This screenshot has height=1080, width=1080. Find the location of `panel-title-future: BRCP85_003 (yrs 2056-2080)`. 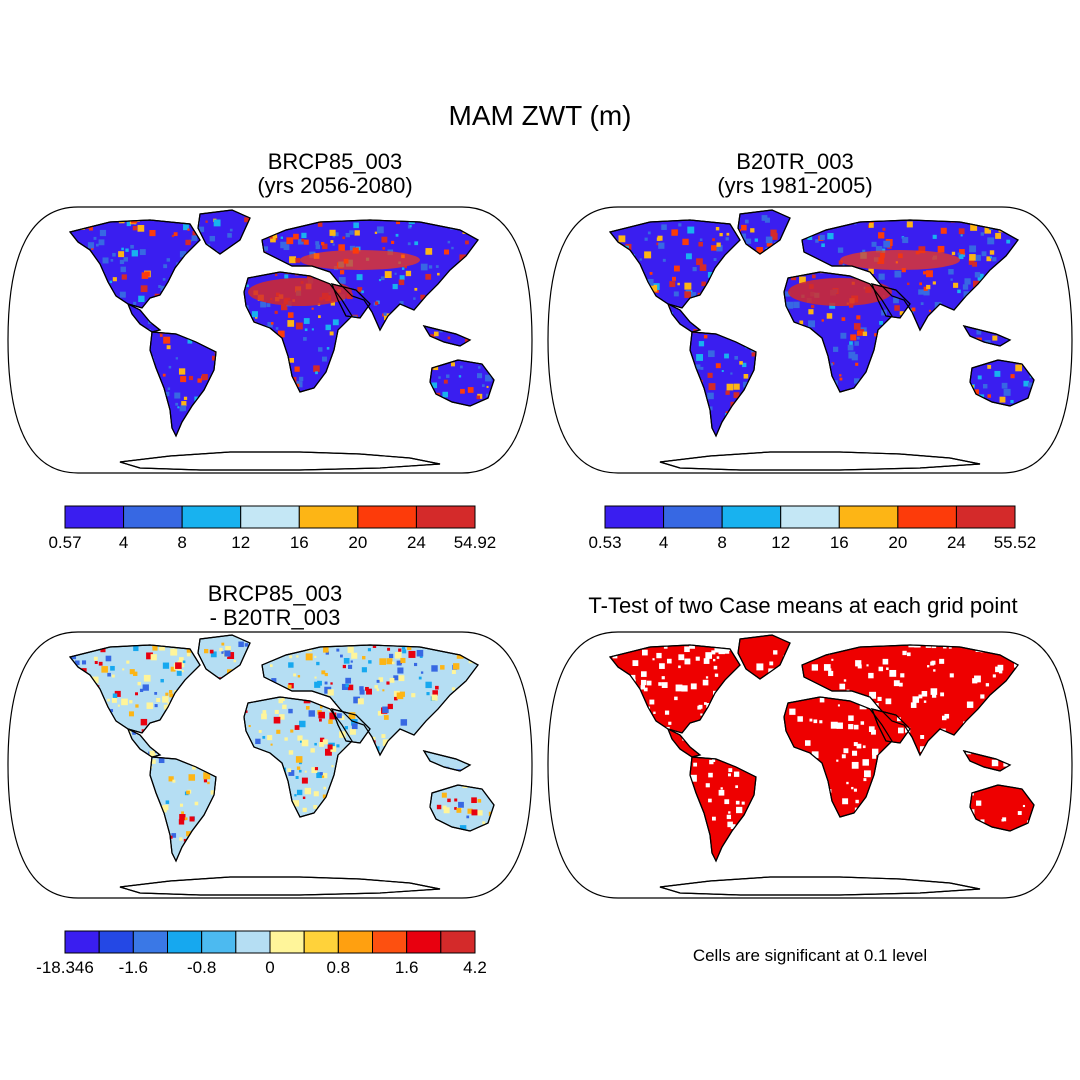

panel-title-future: BRCP85_003 (yrs 2056-2080) is located at coordinates (335, 174).